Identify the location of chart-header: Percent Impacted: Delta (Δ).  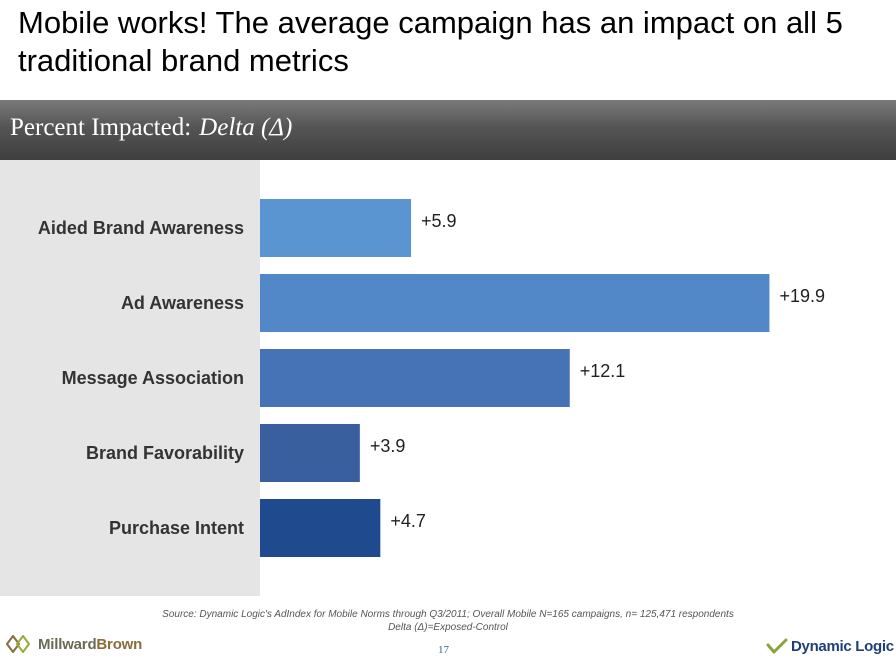
(151, 128).